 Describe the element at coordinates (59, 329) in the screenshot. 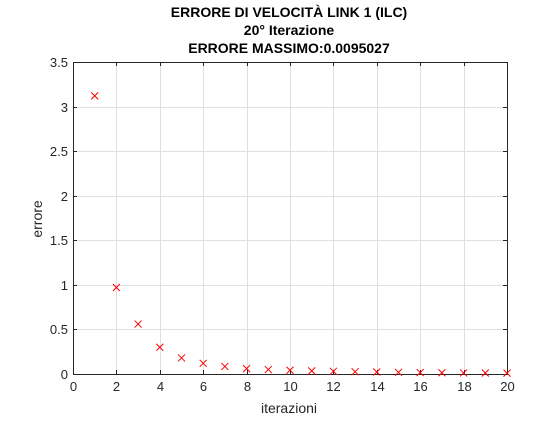

I see `y-tick-label: 0.5` at that location.